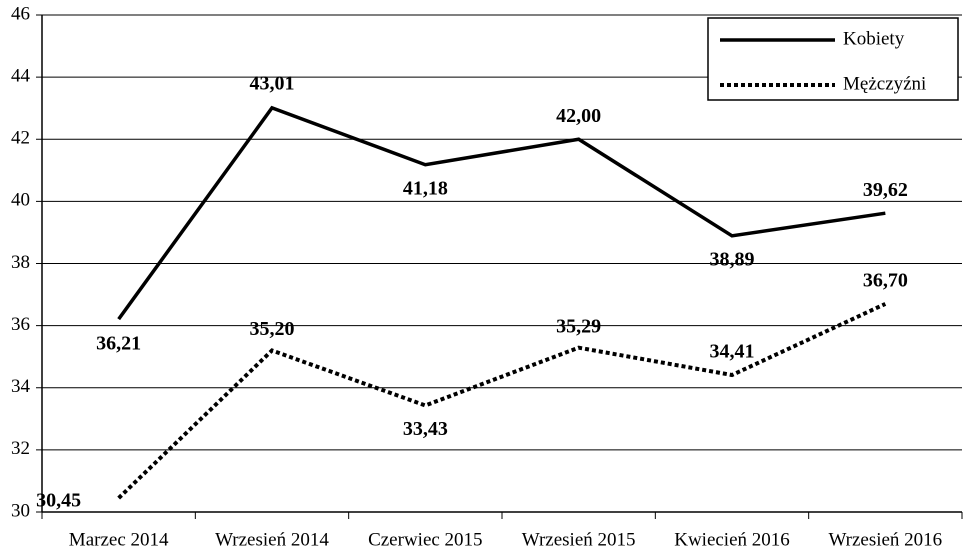 The height and width of the screenshot is (554, 964). What do you see at coordinates (732, 352) in the screenshot?
I see `data-label: 34,41` at bounding box center [732, 352].